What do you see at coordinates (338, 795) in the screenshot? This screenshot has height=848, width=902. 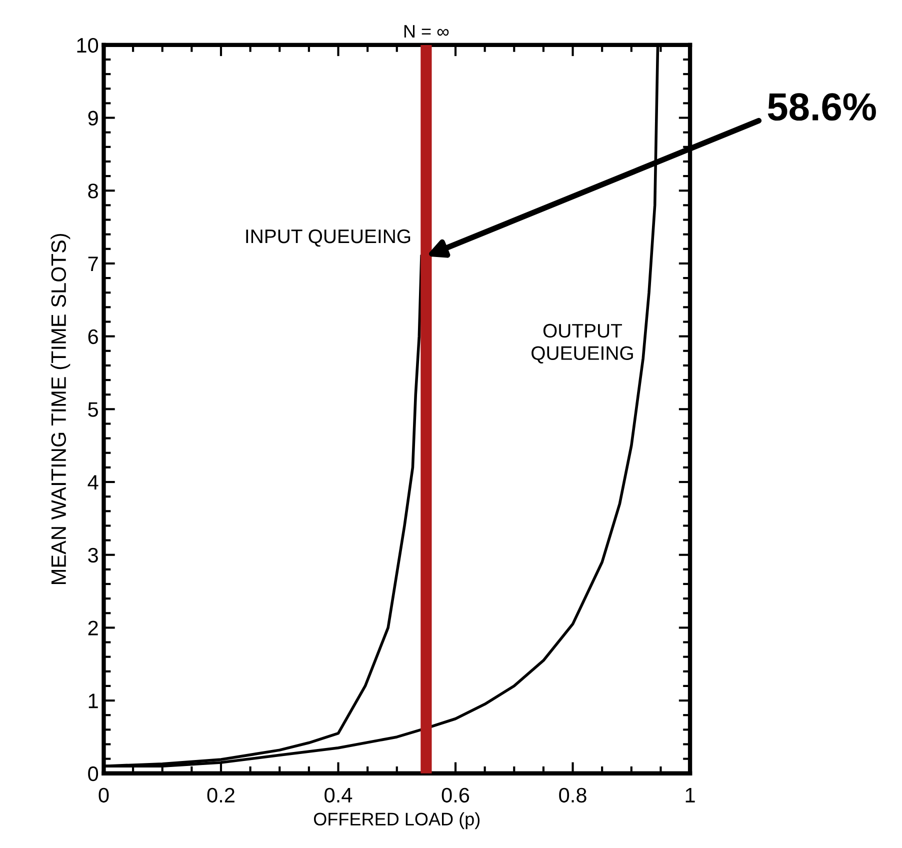 I see `x-tick-label: 0.4` at bounding box center [338, 795].